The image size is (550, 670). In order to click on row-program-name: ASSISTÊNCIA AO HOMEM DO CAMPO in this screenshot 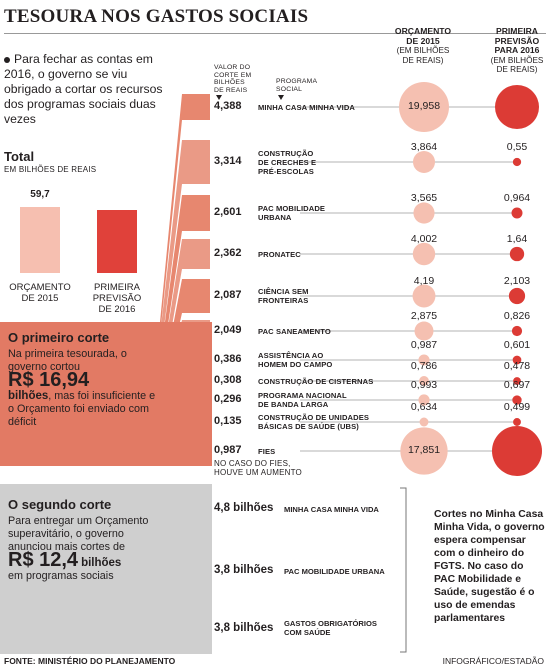, I will do `click(295, 360)`.